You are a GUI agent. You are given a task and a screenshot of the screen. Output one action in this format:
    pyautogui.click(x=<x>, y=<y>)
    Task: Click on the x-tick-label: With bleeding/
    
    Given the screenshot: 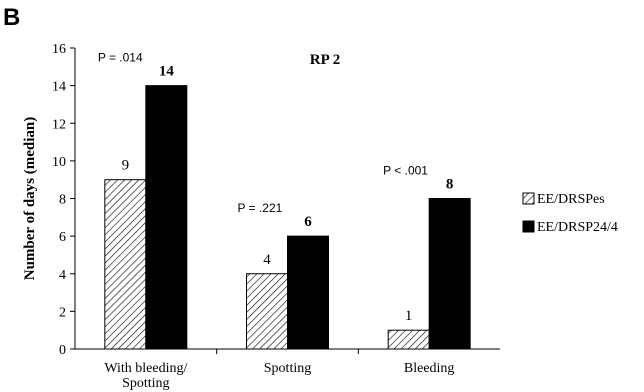 What is the action you would take?
    pyautogui.click(x=145, y=368)
    